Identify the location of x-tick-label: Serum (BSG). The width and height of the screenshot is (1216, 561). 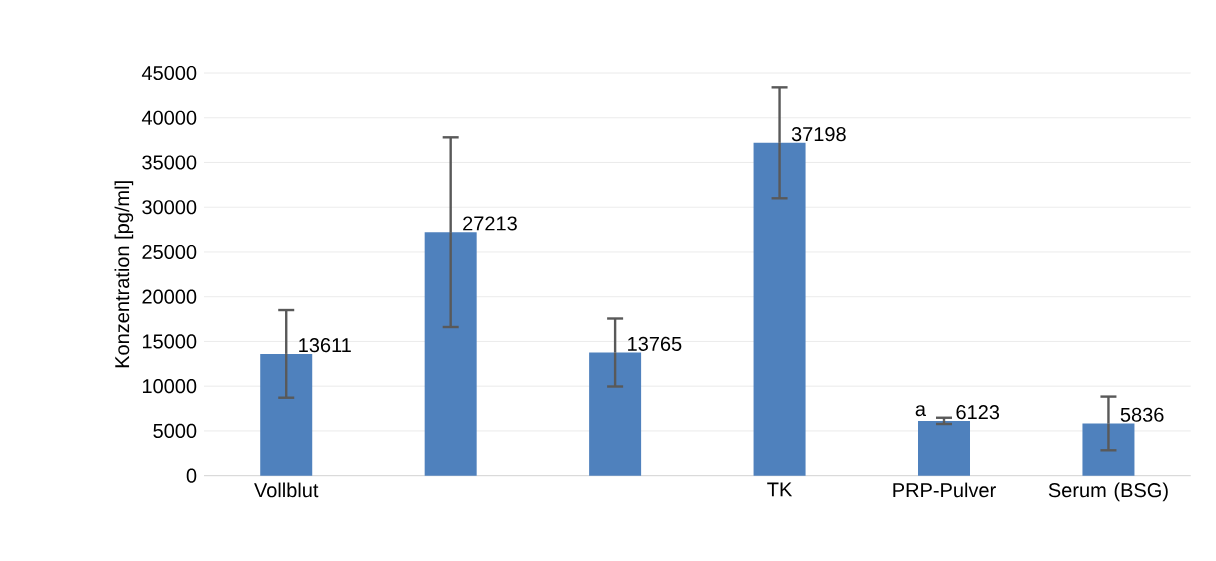
(1108, 492).